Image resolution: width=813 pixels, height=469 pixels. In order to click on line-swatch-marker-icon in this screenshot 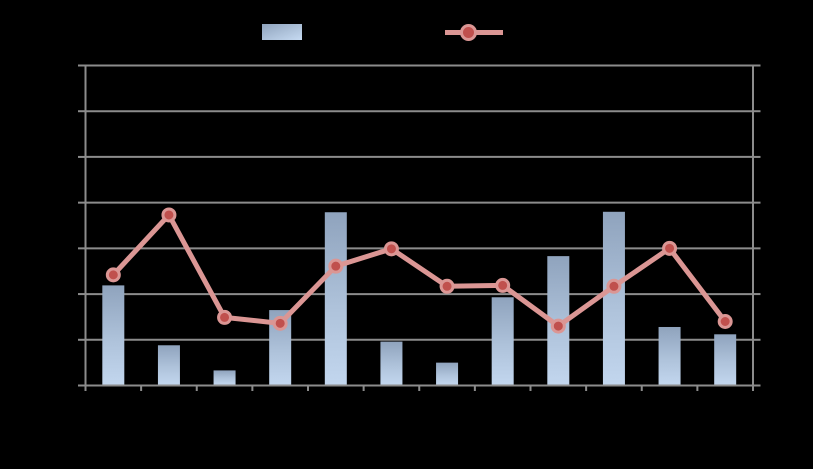, I will do `click(468, 32)`.